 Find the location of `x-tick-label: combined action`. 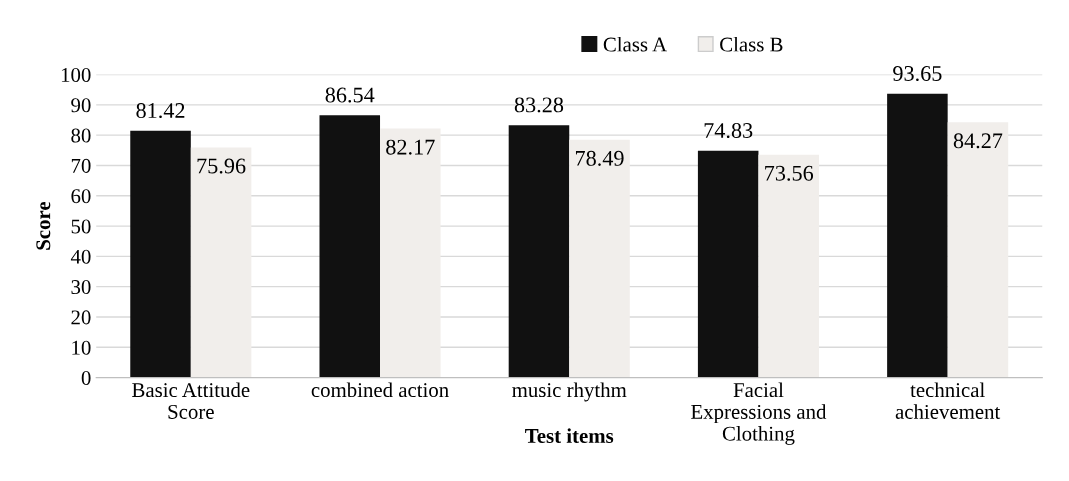

x-tick-label: combined action is located at coordinates (380, 390).